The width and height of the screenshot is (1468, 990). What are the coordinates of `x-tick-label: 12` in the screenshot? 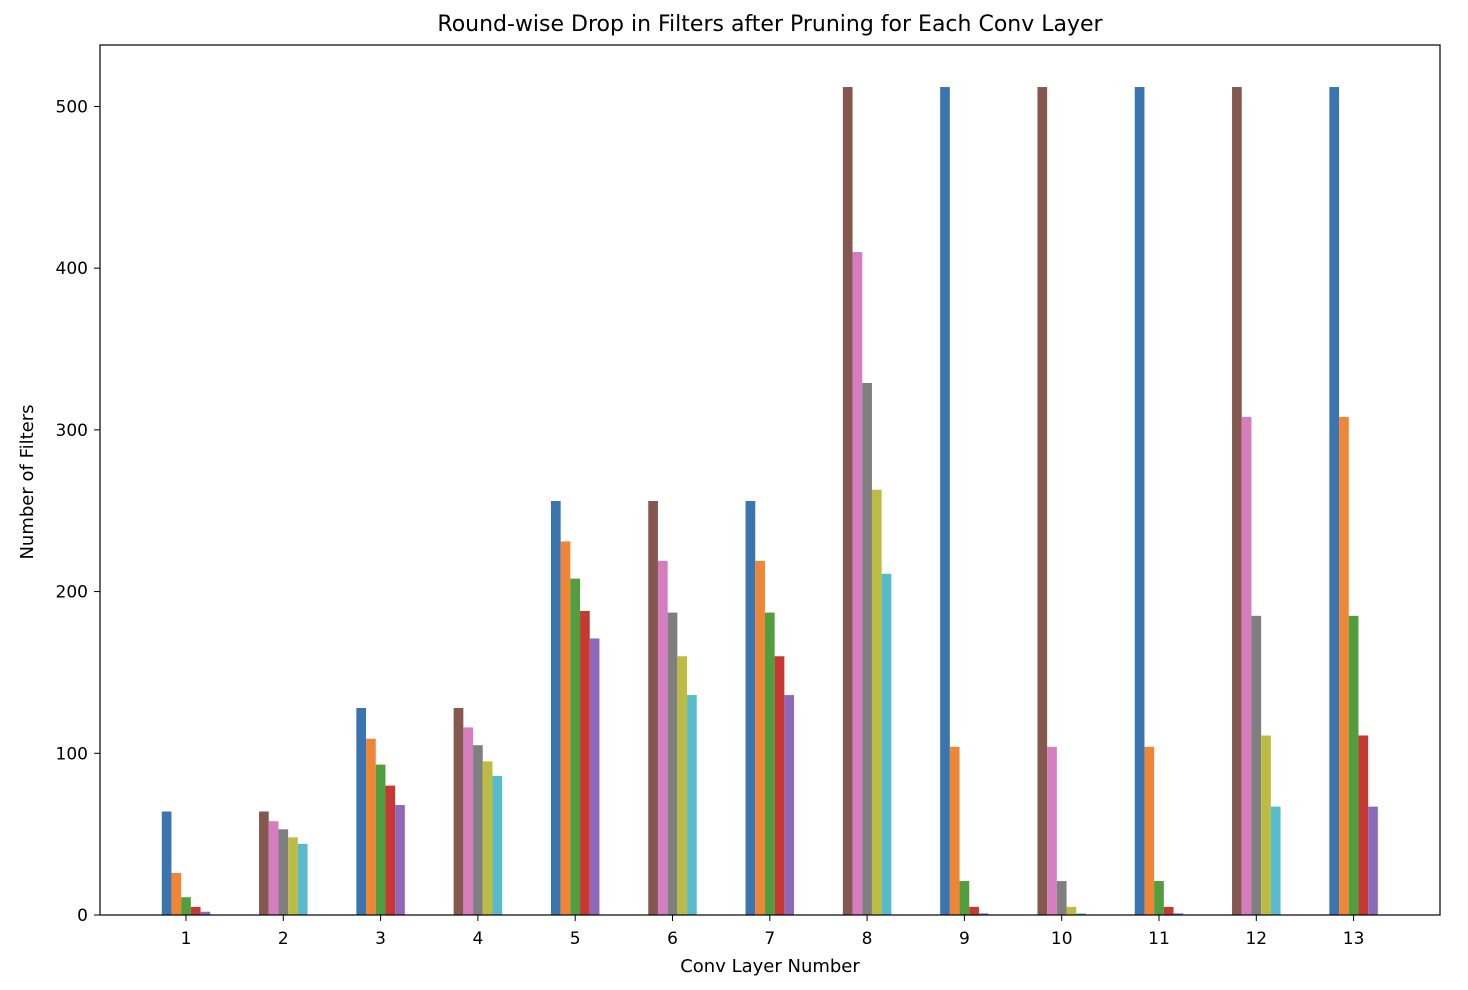 It's located at (1256, 939).